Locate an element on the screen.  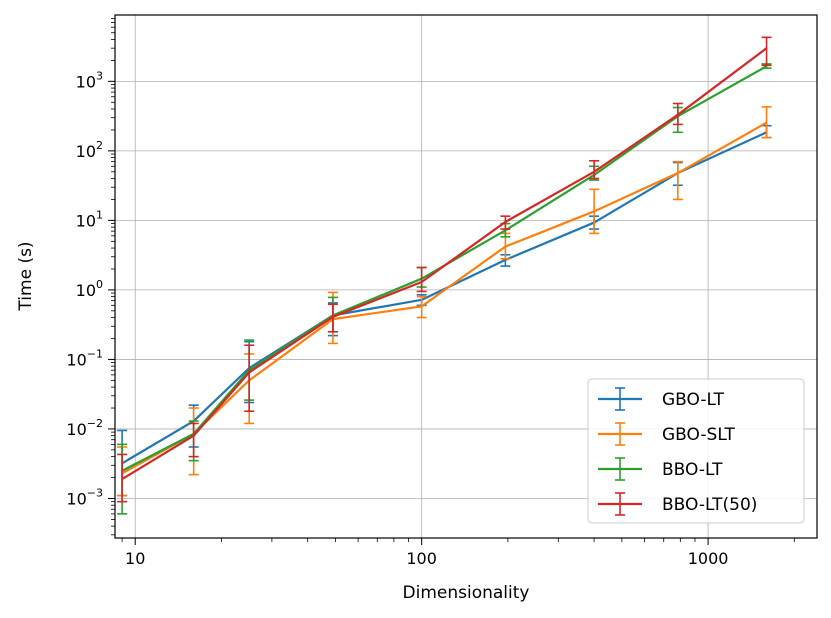
y-tick-exponent: −1 is located at coordinates (95, 353).